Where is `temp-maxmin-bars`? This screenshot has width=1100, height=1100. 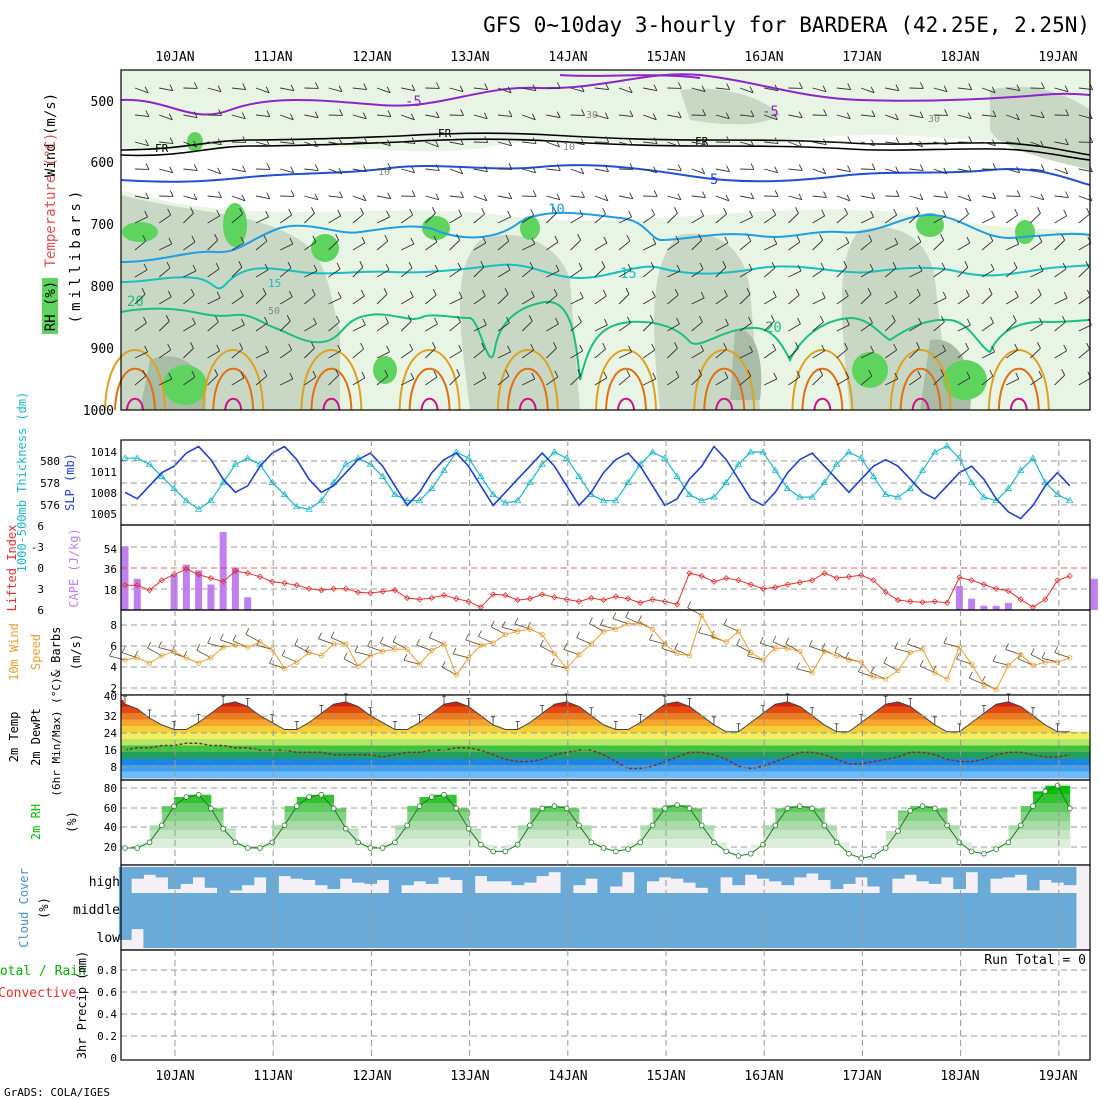 temp-maxmin-bars is located at coordinates (591, 712).